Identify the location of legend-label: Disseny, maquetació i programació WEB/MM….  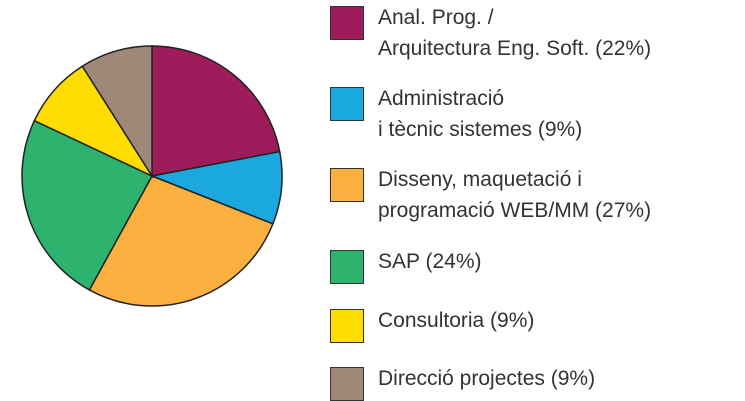
(515, 195).